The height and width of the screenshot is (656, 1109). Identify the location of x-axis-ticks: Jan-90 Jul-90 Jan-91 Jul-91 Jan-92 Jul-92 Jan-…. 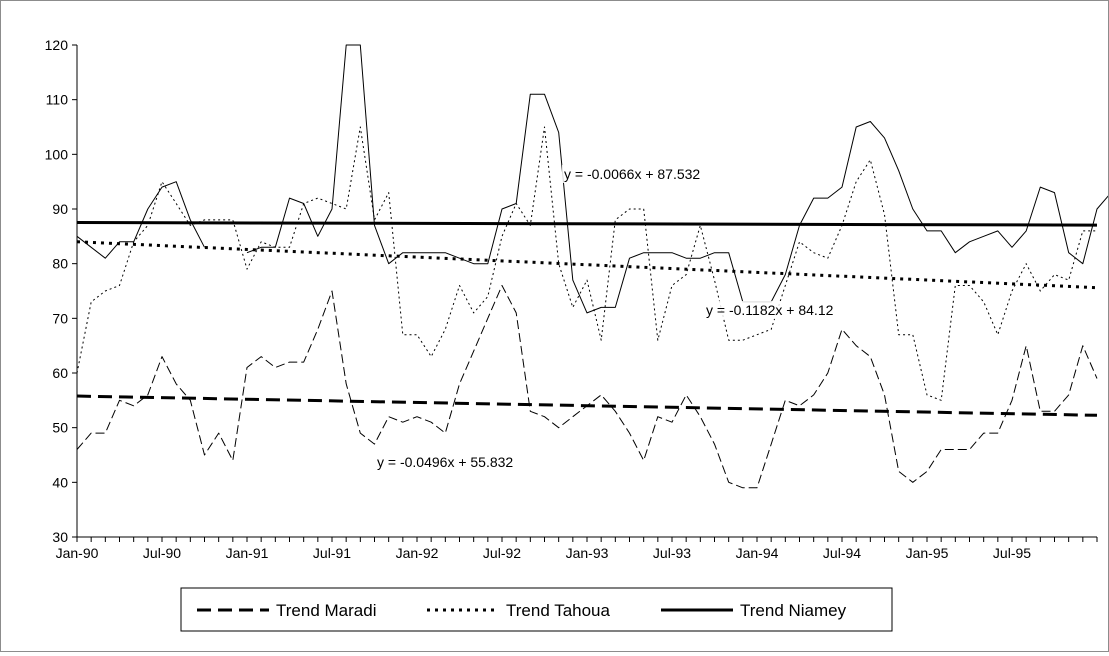
(577, 549).